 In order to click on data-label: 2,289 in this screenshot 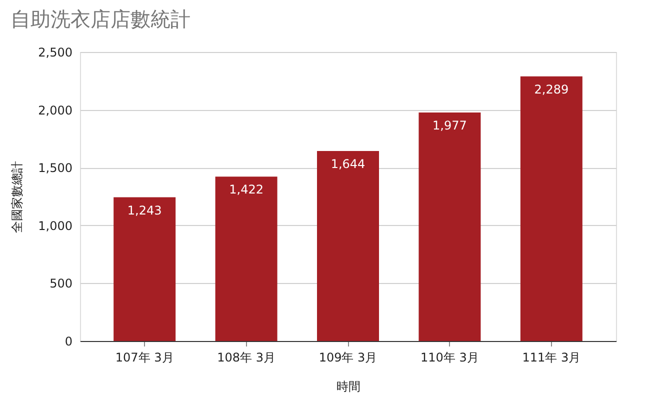, I will do `click(551, 89)`.